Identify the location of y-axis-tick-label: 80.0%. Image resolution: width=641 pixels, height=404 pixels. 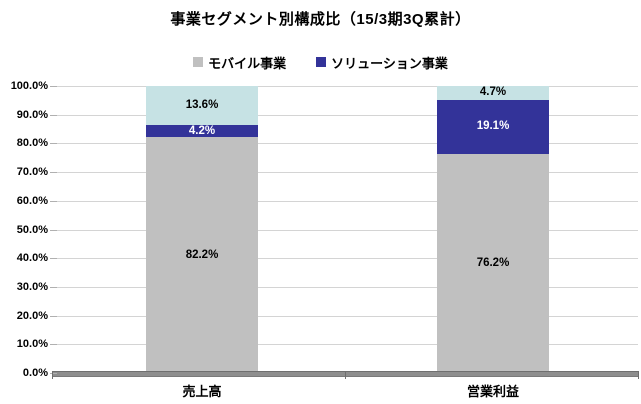
(32, 143).